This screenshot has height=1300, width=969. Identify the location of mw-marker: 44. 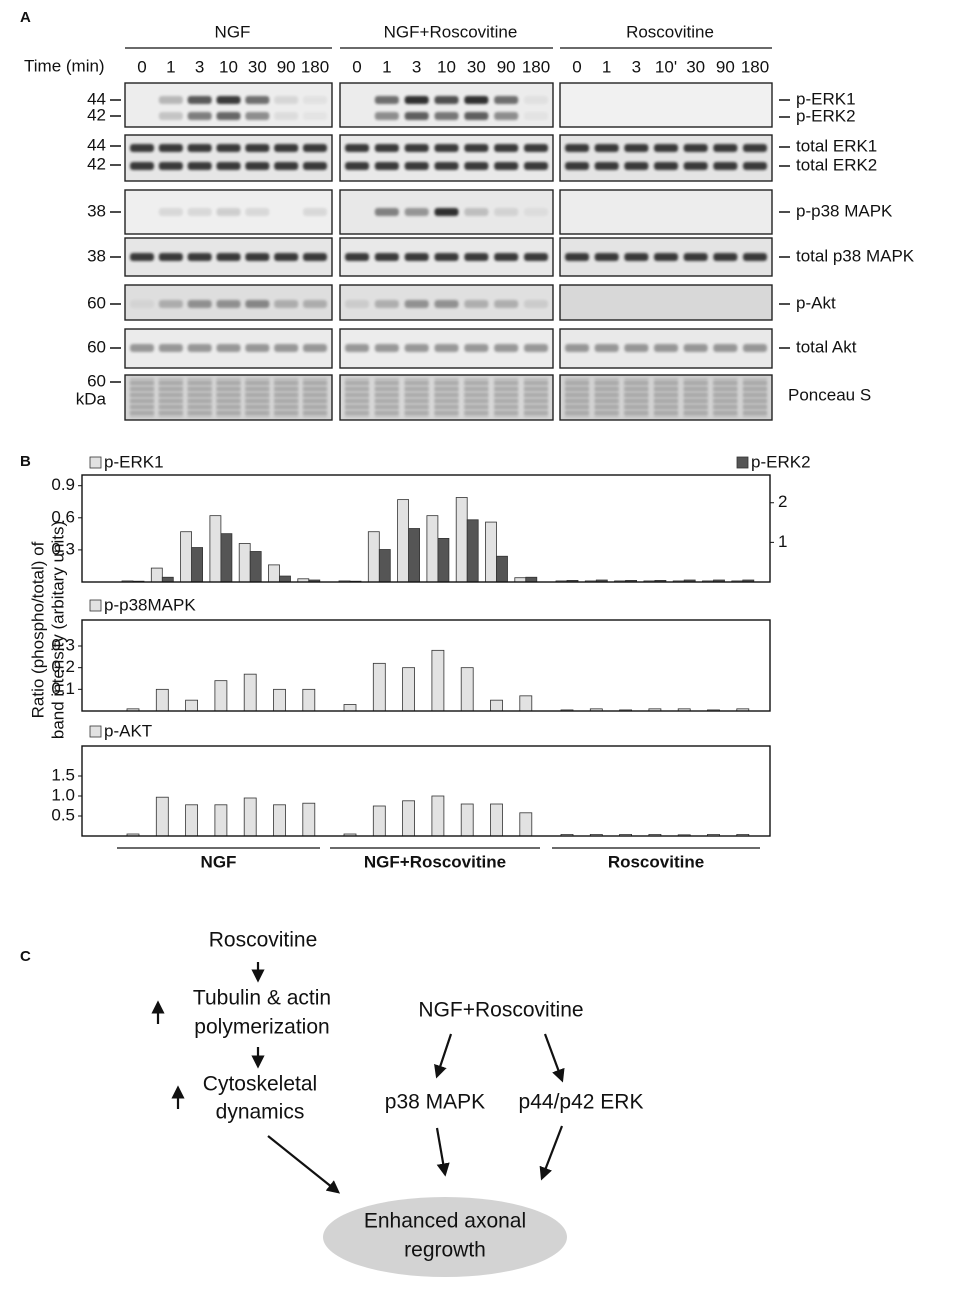
(96, 98).